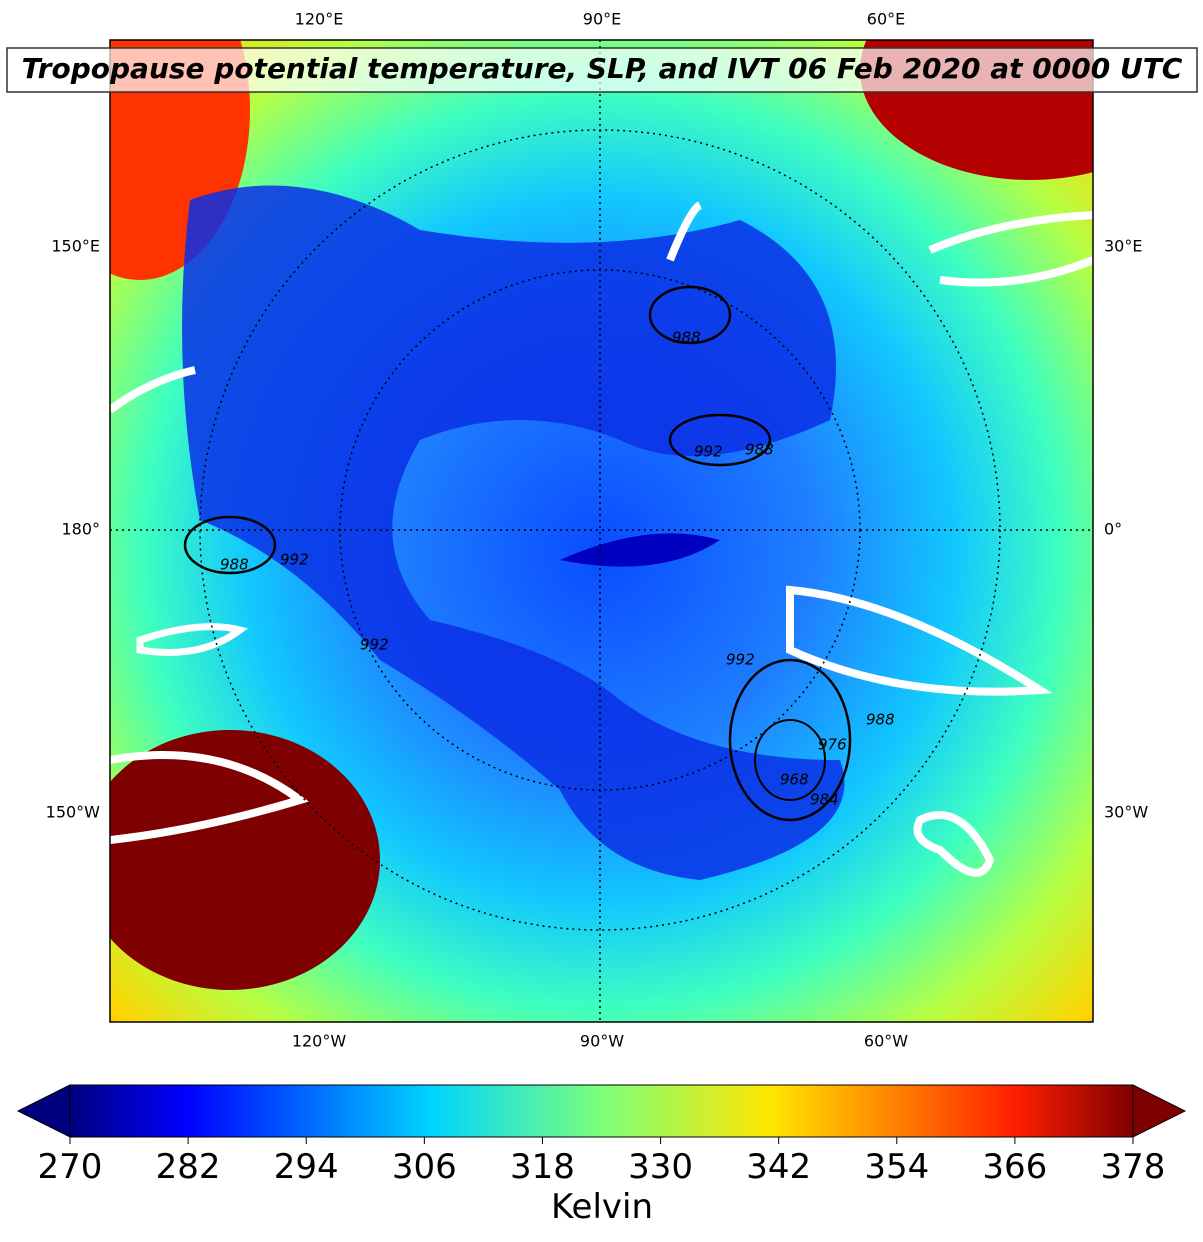  I want to click on colorbar-tick-label: 282, so click(188, 1167).